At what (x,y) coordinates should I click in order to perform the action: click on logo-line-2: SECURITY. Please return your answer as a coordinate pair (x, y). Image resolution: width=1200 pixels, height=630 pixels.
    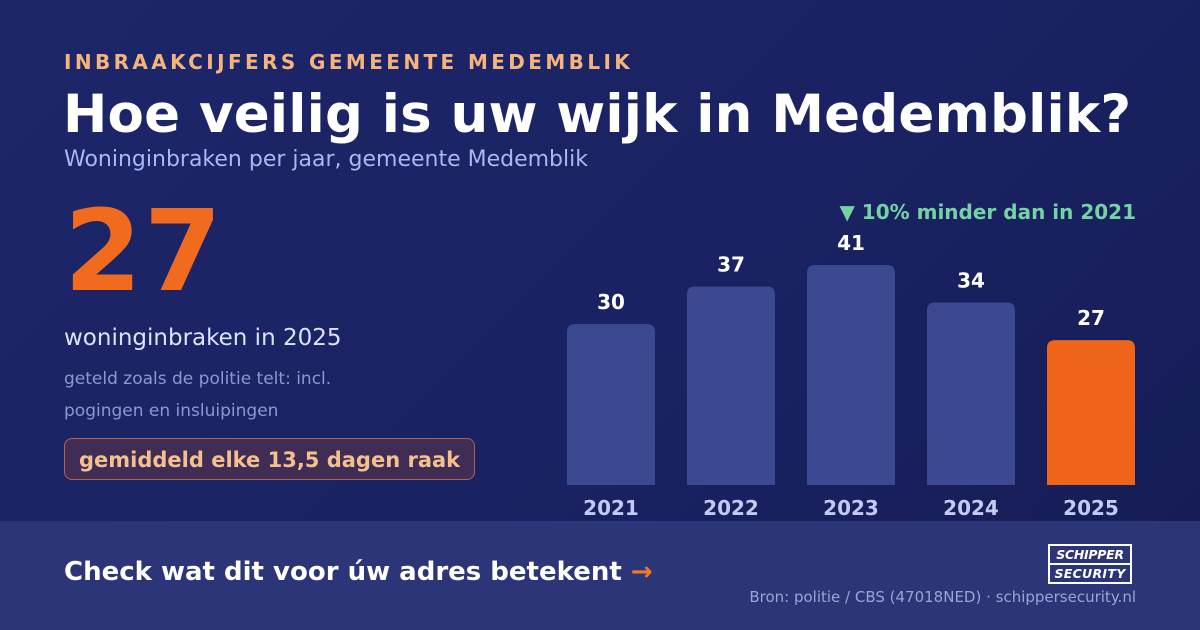
    Looking at the image, I should click on (1090, 573).